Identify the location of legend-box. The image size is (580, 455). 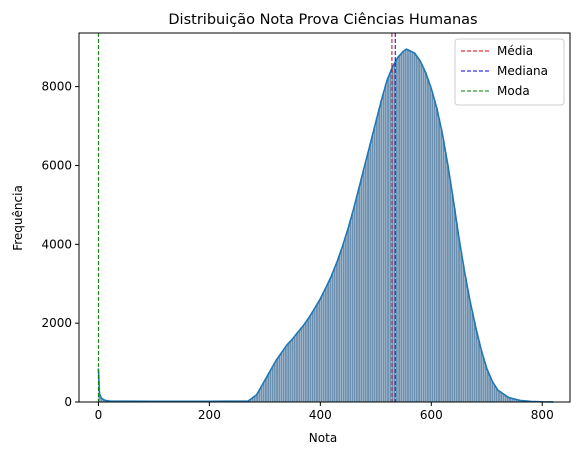
(509, 72).